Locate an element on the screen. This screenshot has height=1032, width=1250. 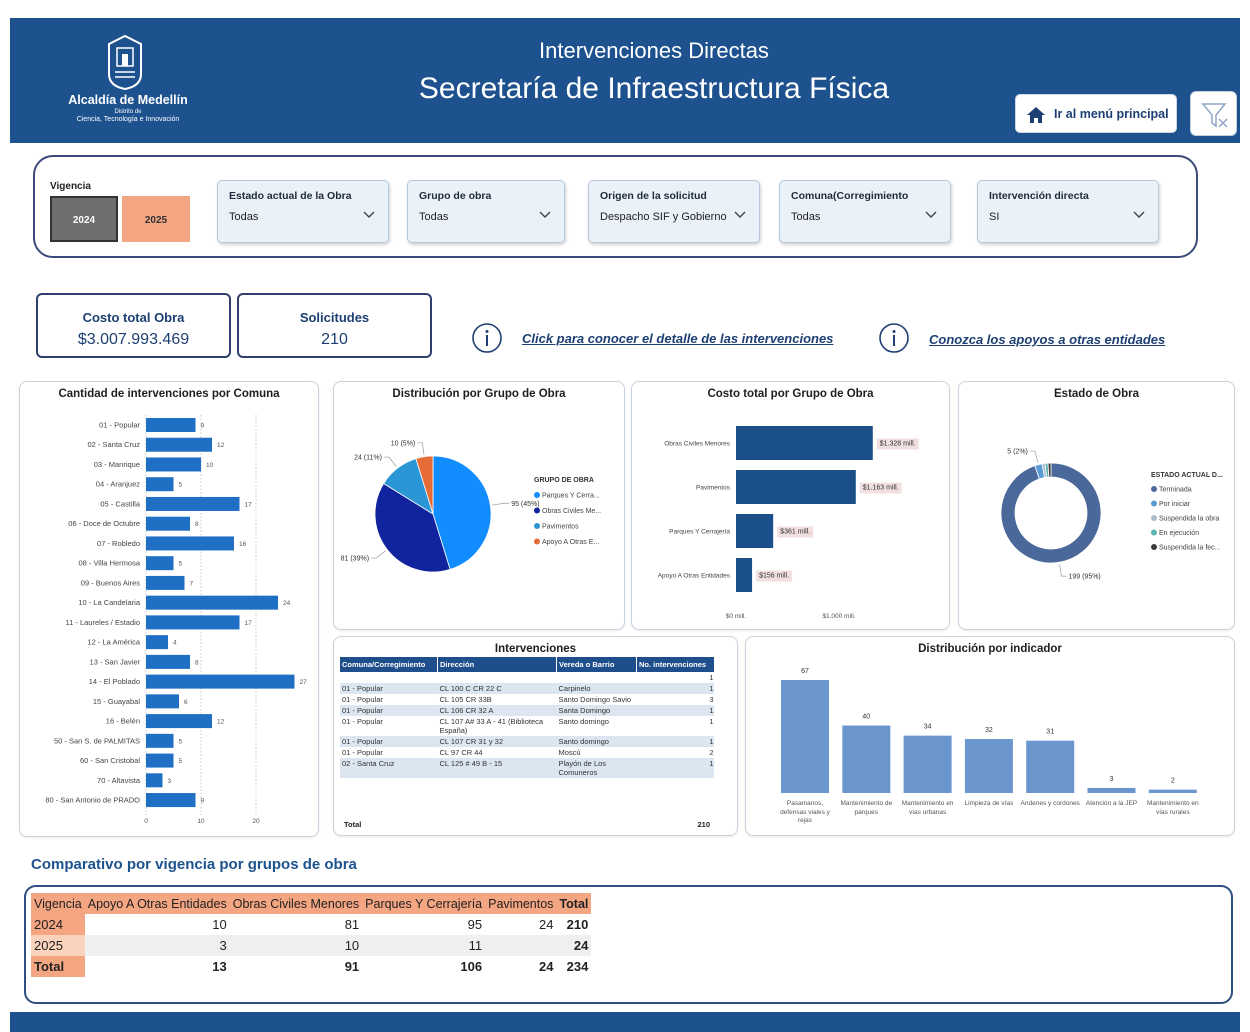
x-tick-label: 10 is located at coordinates (201, 821).